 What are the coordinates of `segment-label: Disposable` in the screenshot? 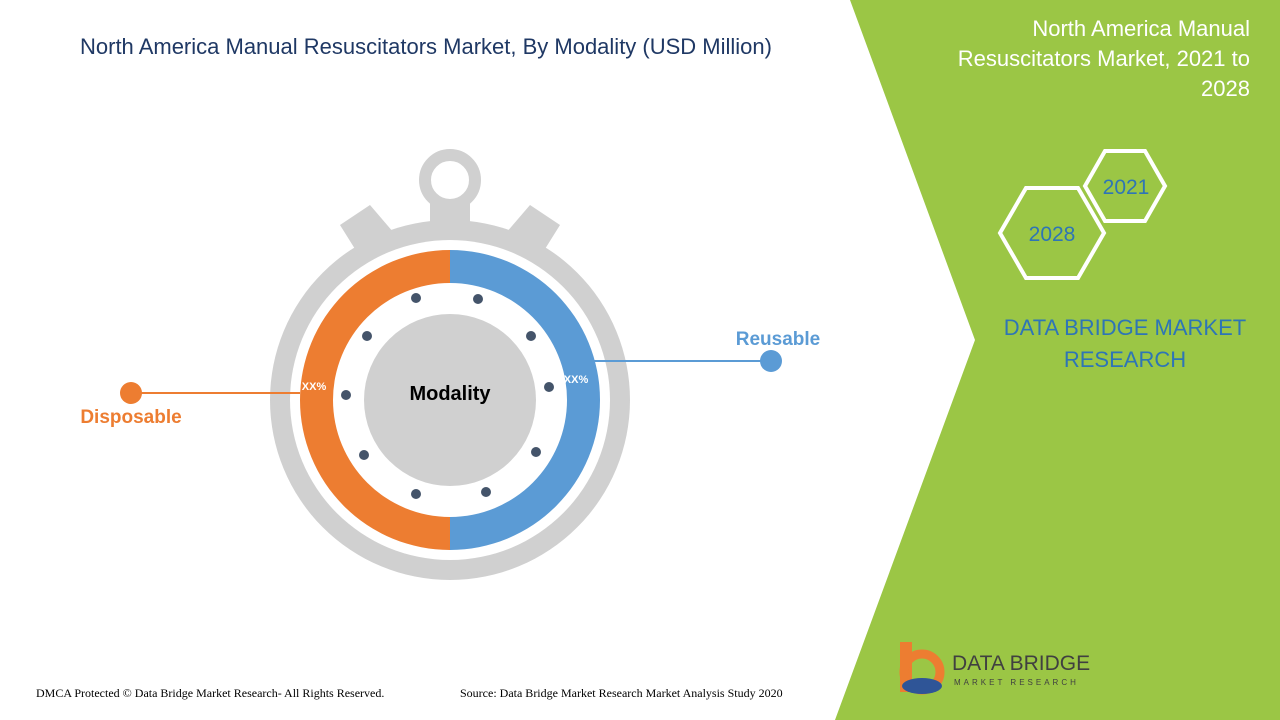 It's located at (130, 417).